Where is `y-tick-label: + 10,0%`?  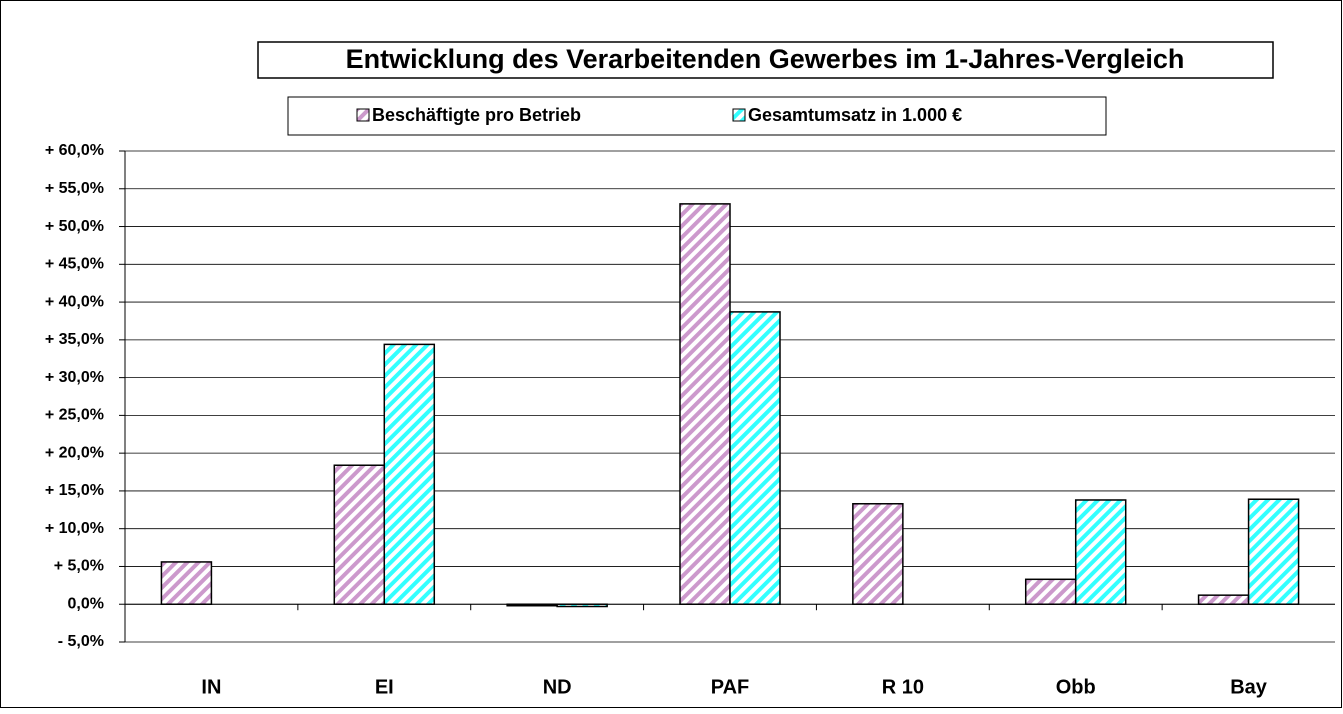
y-tick-label: + 10,0% is located at coordinates (74, 528).